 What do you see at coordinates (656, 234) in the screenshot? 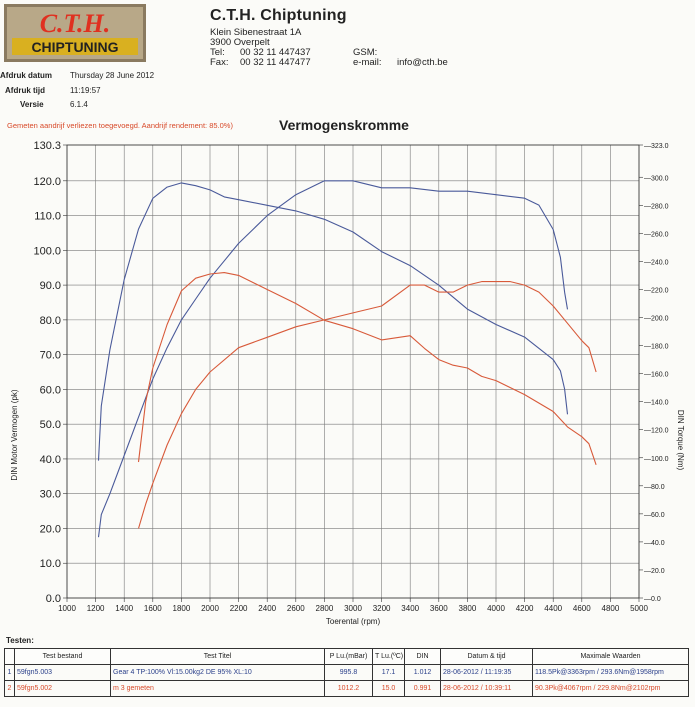
I see `y2-tick-label: —260.0` at bounding box center [656, 234].